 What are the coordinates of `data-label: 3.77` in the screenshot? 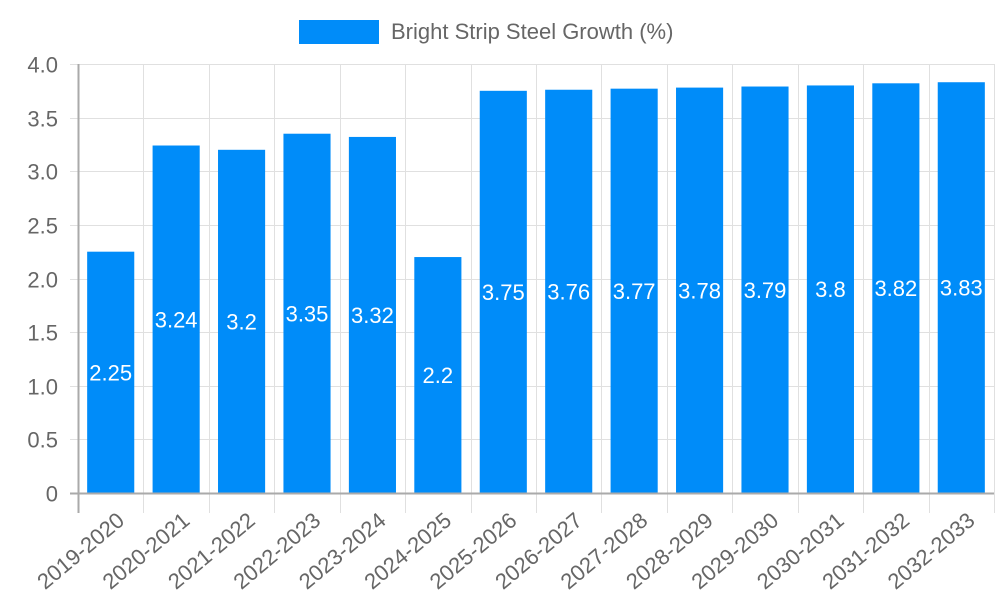 It's located at (634, 291).